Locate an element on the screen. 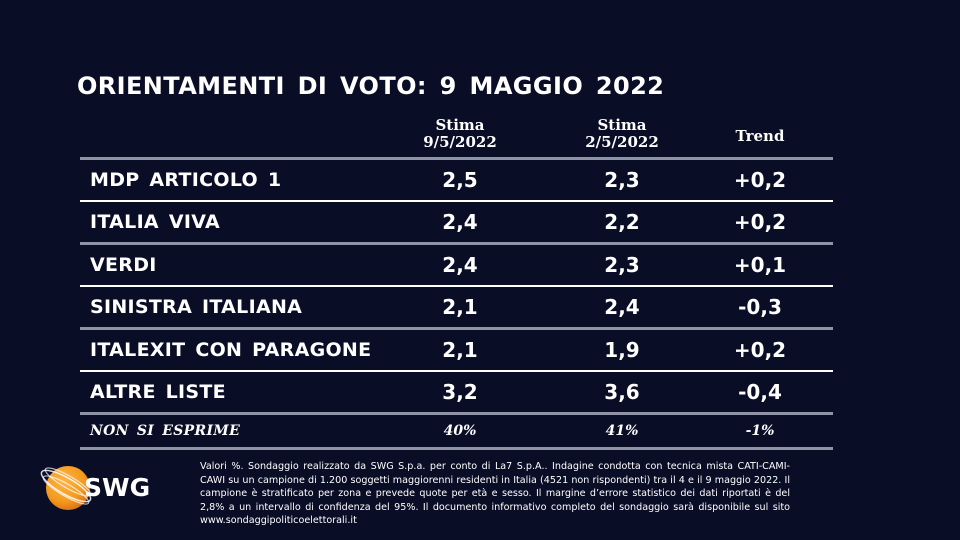 The image size is (960, 540). current-value: 3,2 is located at coordinates (460, 392).